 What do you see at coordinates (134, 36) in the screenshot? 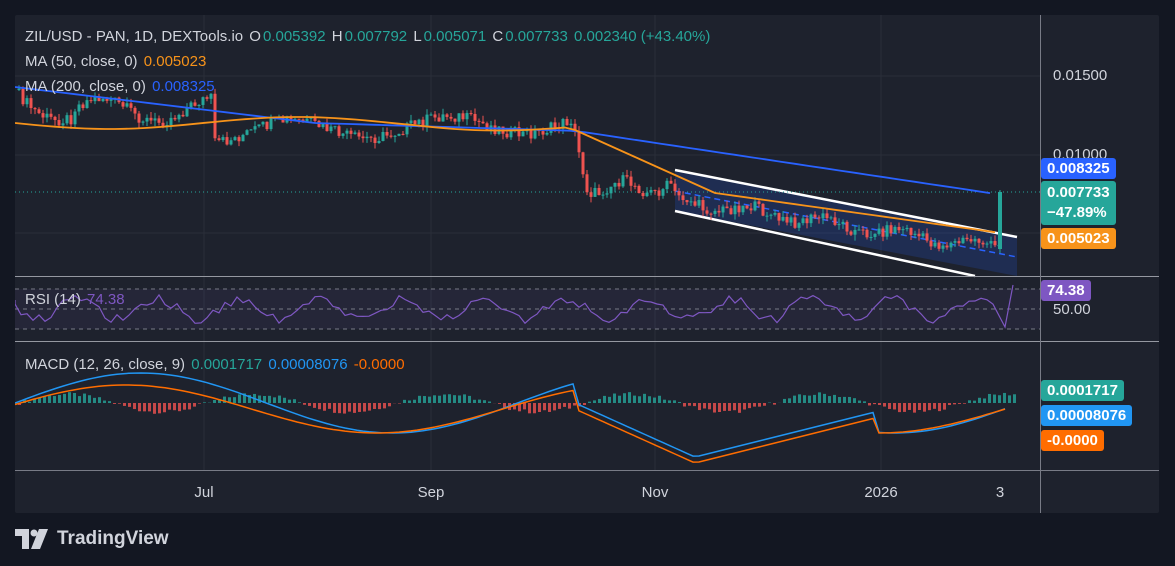
I see `symbol-title: ZIL/USD - PAN, 1D, DEXTools.io` at bounding box center [134, 36].